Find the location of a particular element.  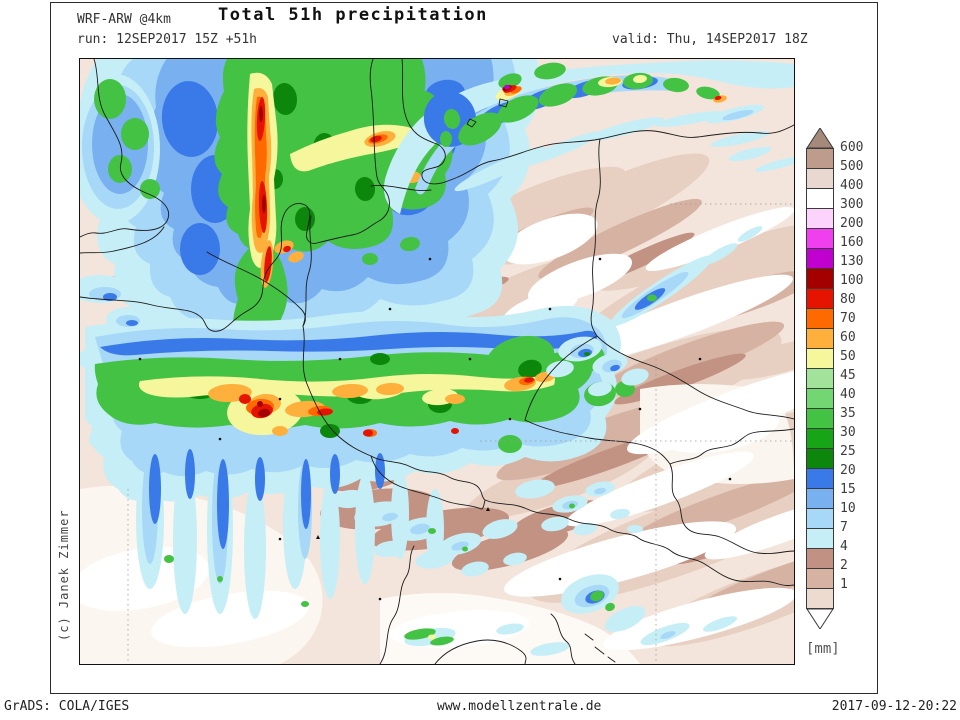

legend-label: 300 is located at coordinates (852, 204).